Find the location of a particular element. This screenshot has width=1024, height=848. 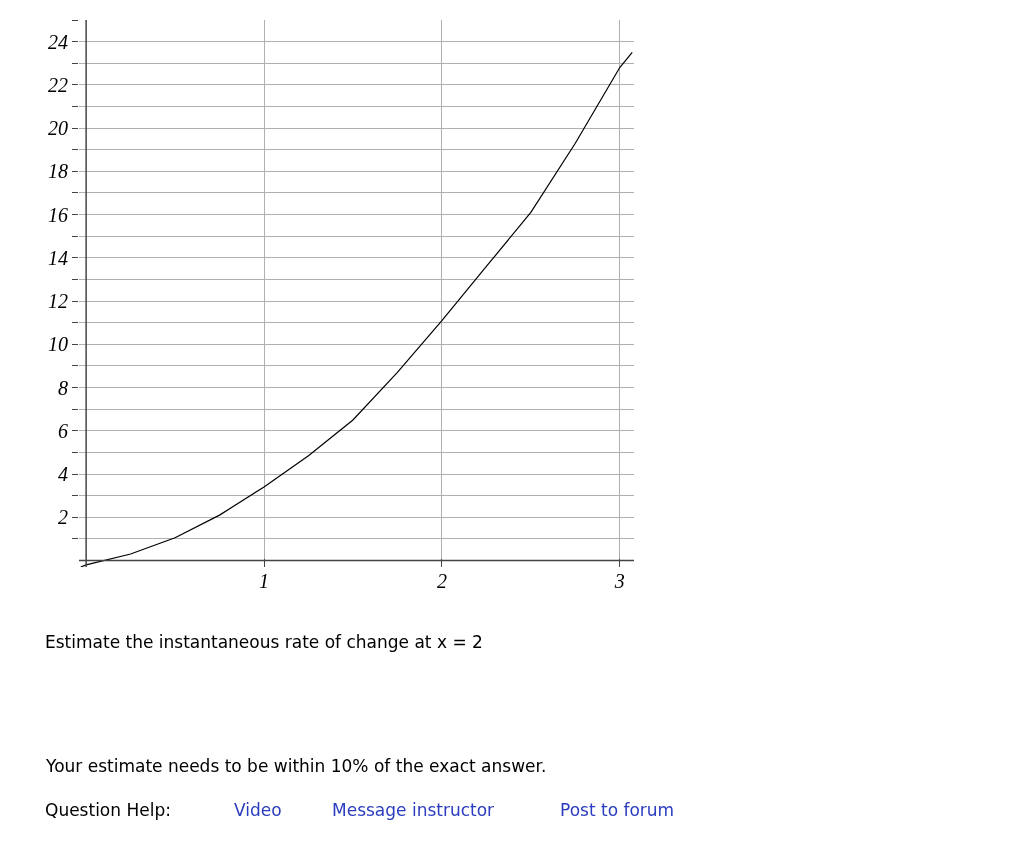

text: Your estimate needs to be within 10% of the exact answer. is located at coordinates (296, 766).